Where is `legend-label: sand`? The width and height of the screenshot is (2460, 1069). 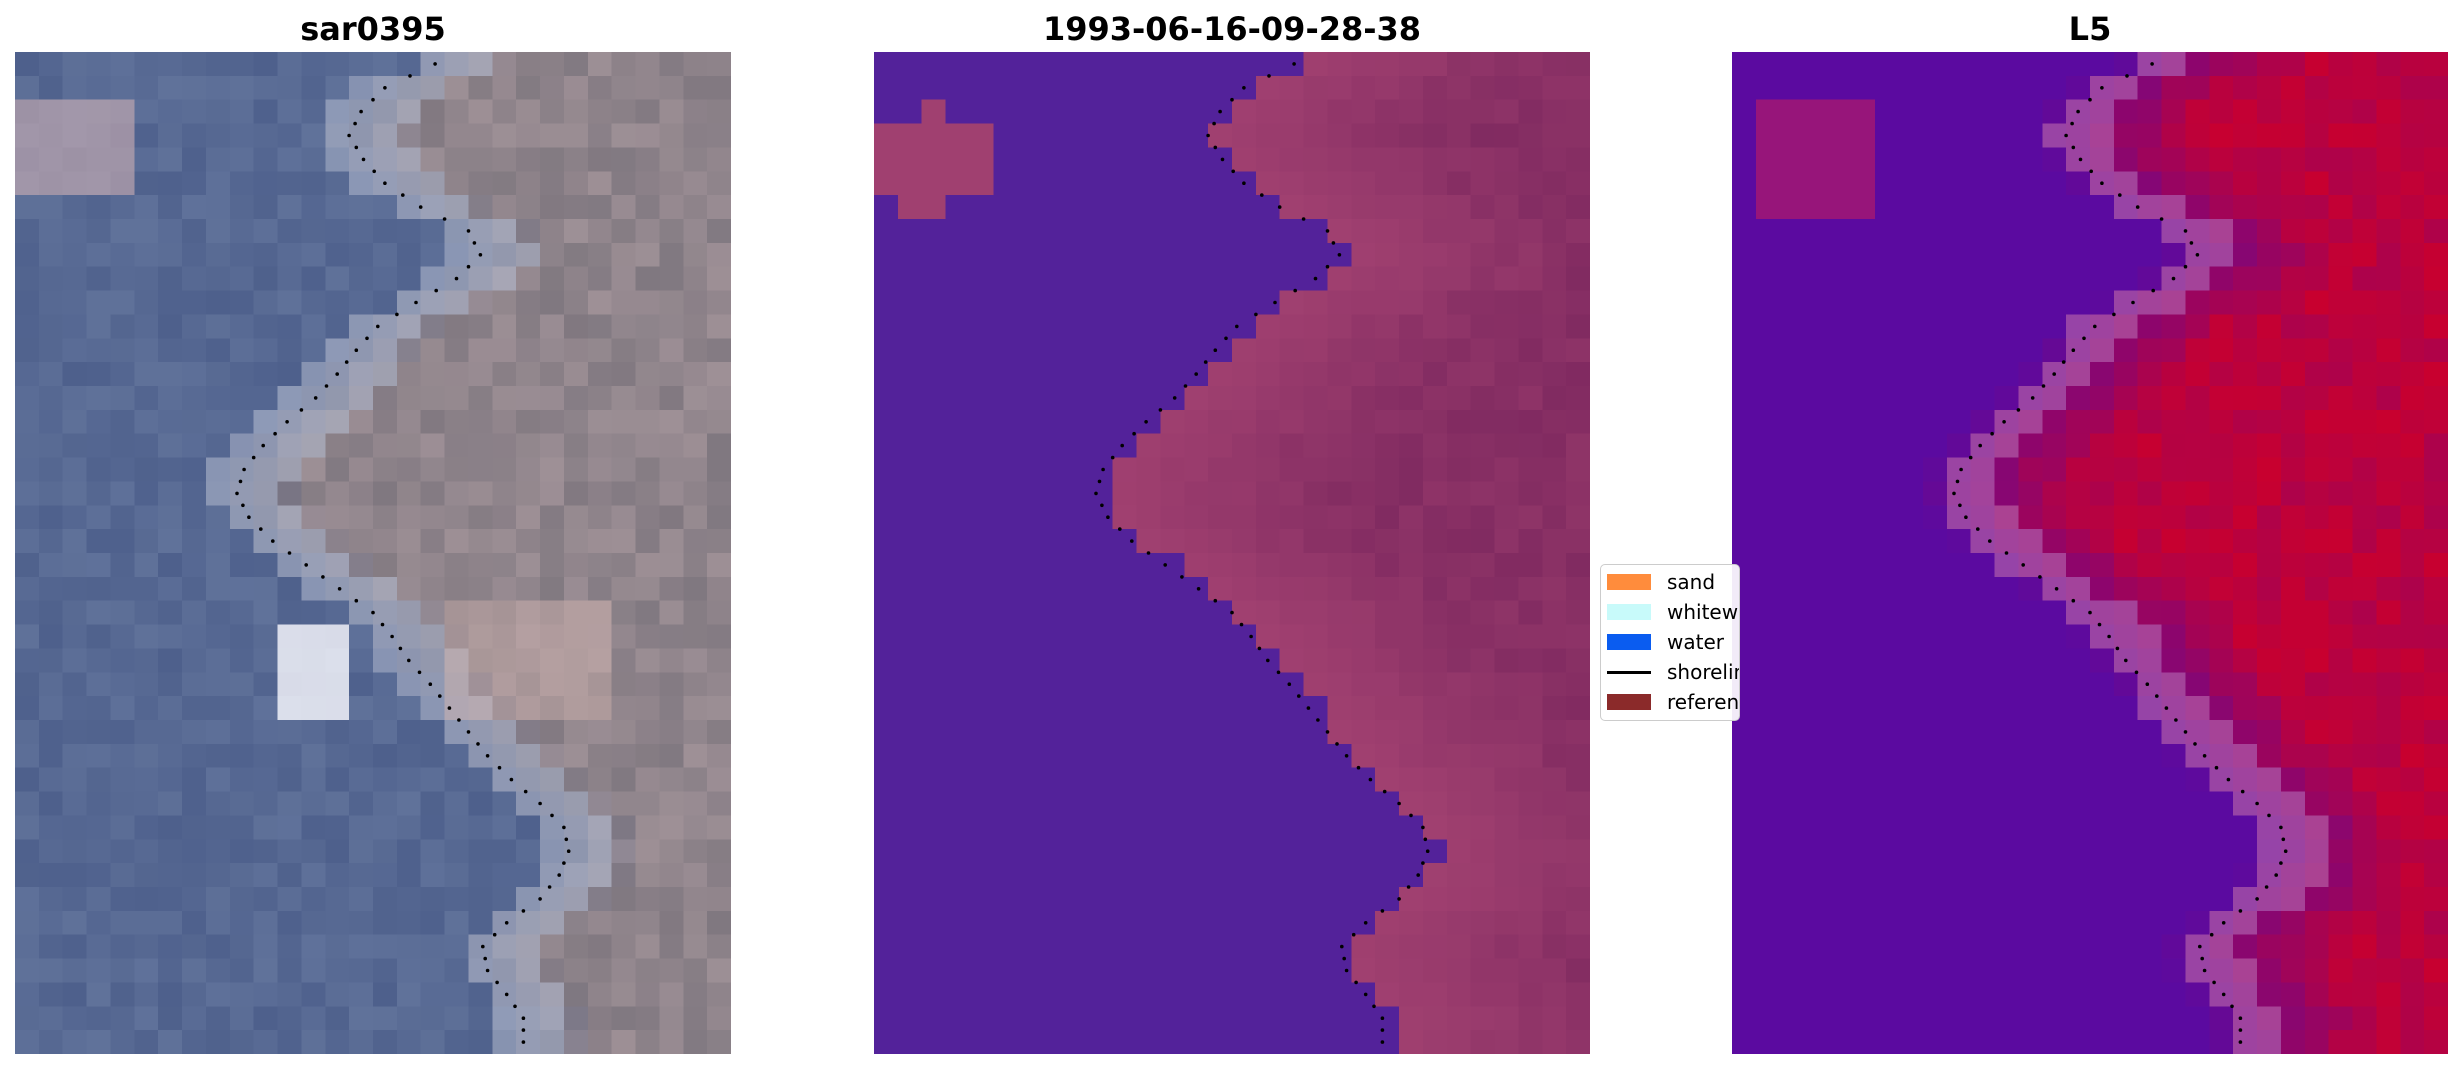
legend-label: sand is located at coordinates (1691, 582).